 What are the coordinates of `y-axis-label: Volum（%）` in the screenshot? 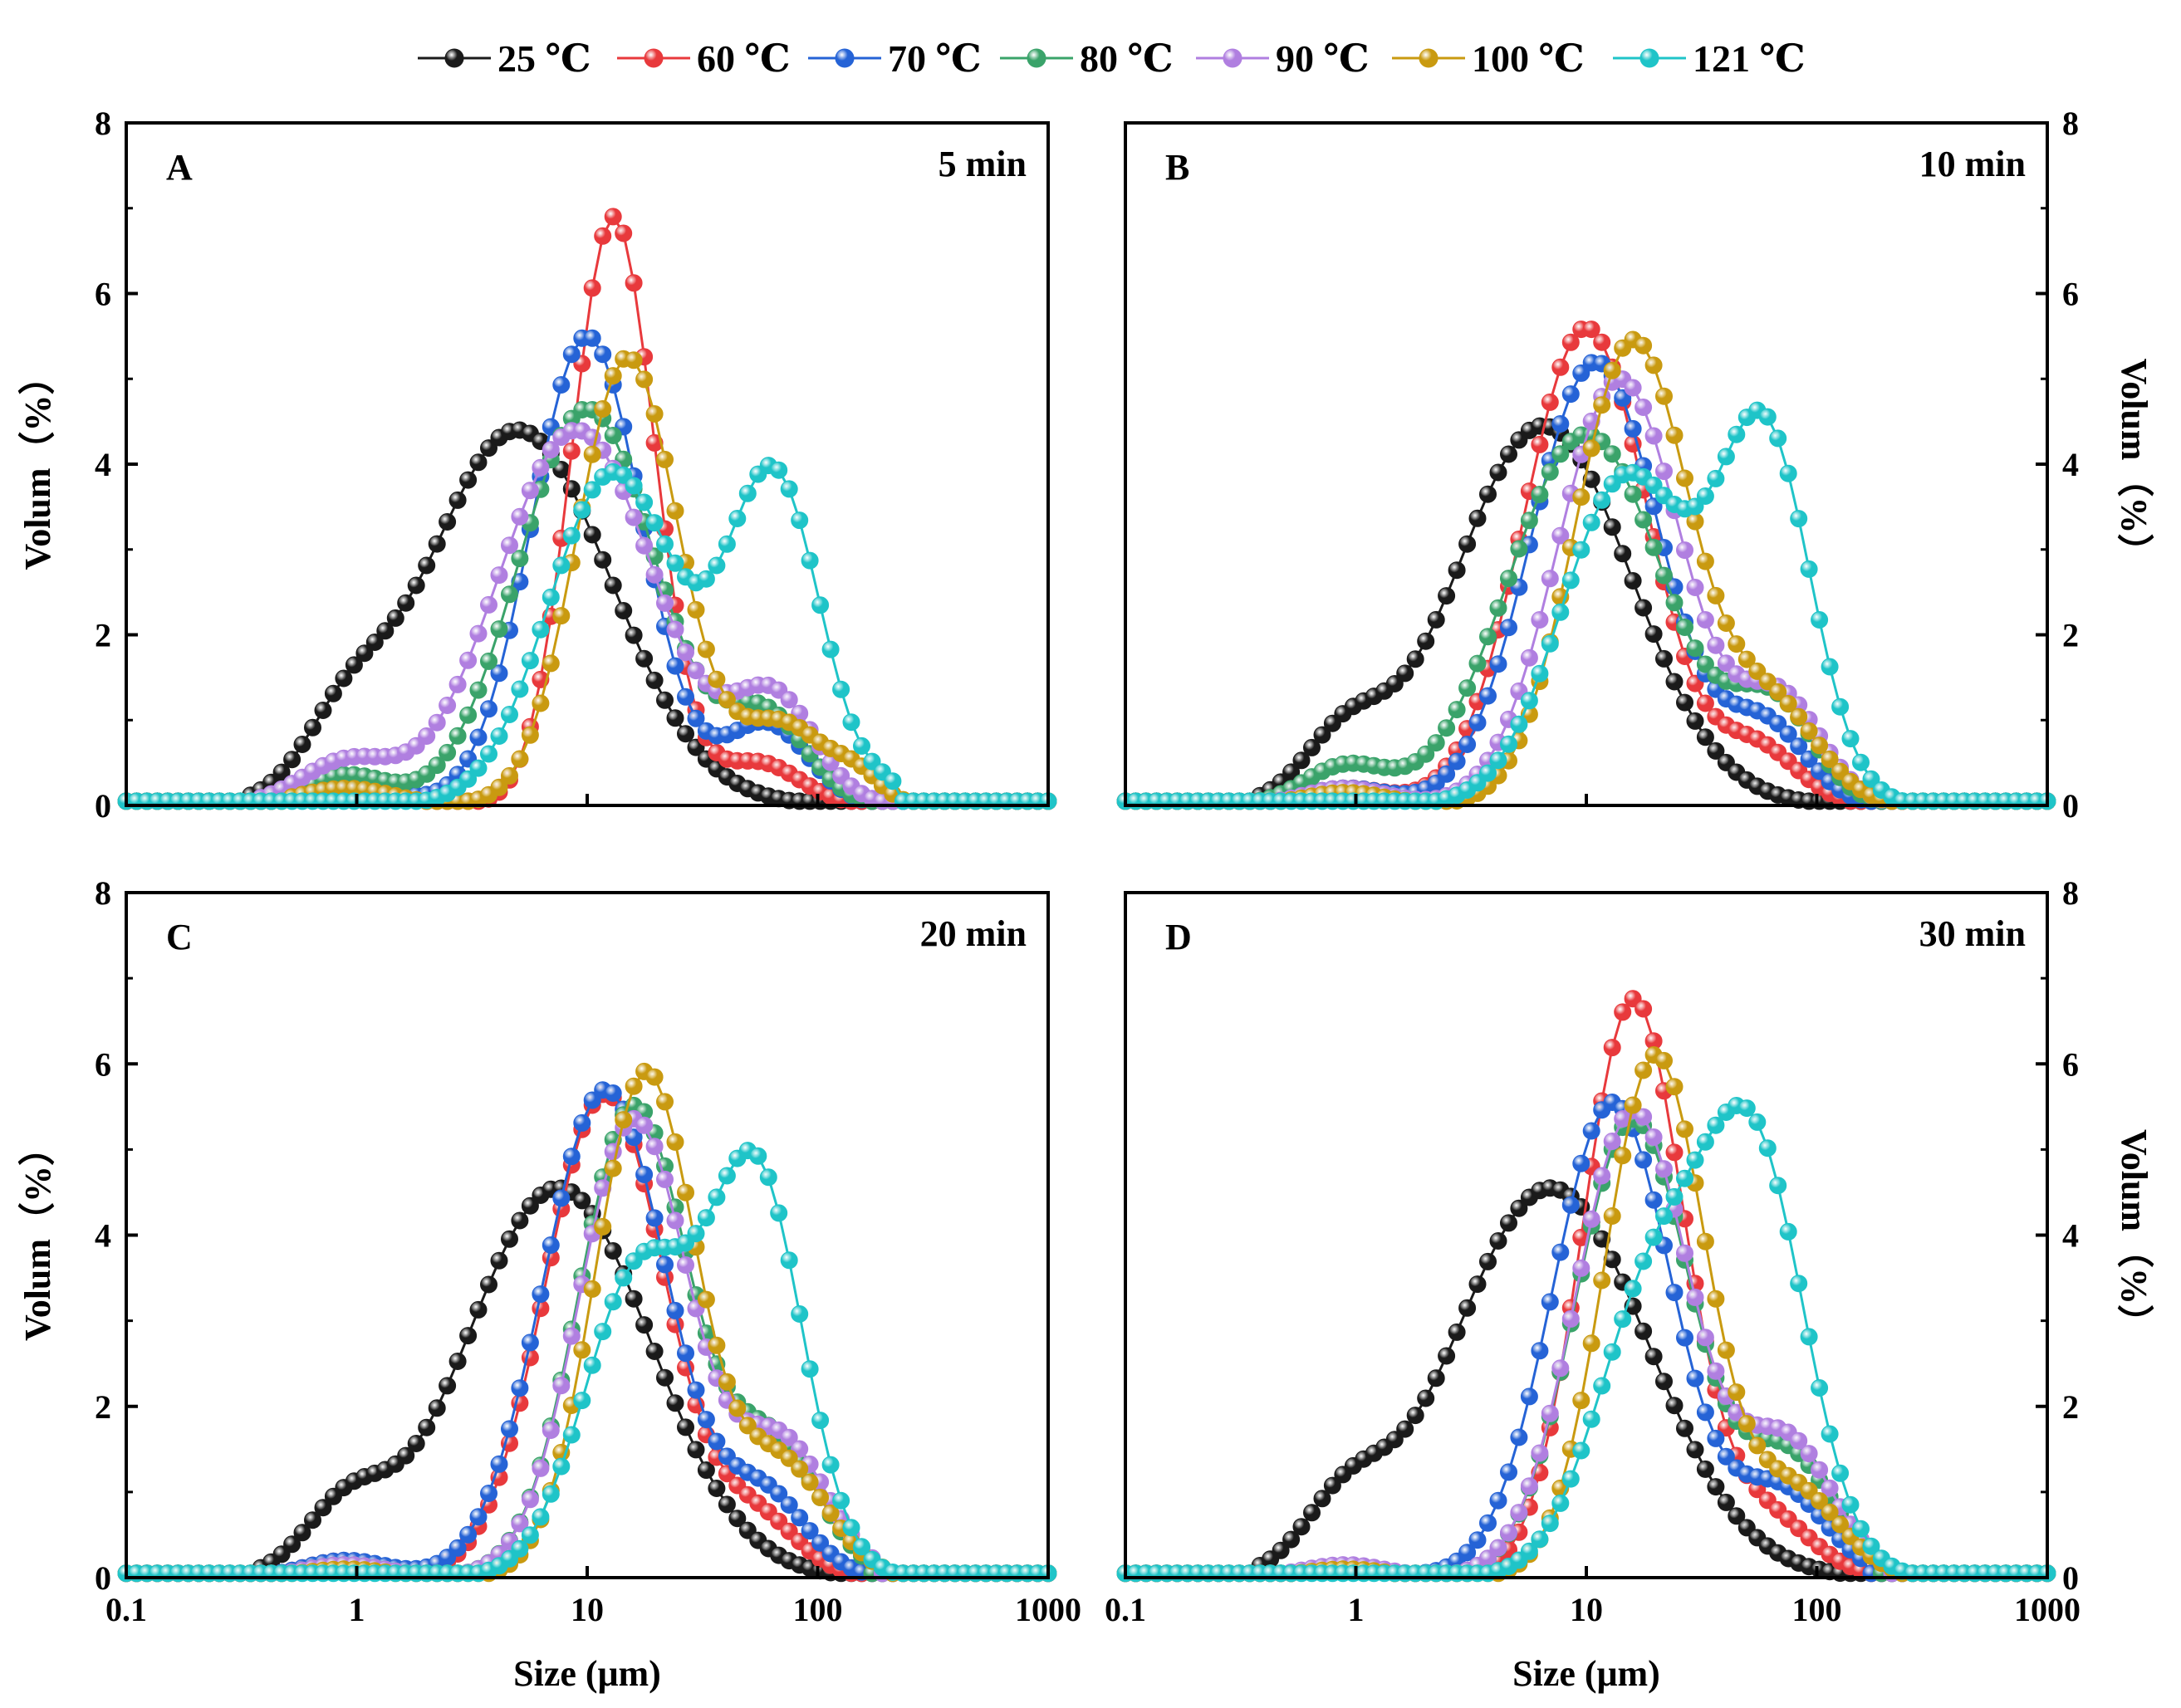 It's located at (37, 1235).